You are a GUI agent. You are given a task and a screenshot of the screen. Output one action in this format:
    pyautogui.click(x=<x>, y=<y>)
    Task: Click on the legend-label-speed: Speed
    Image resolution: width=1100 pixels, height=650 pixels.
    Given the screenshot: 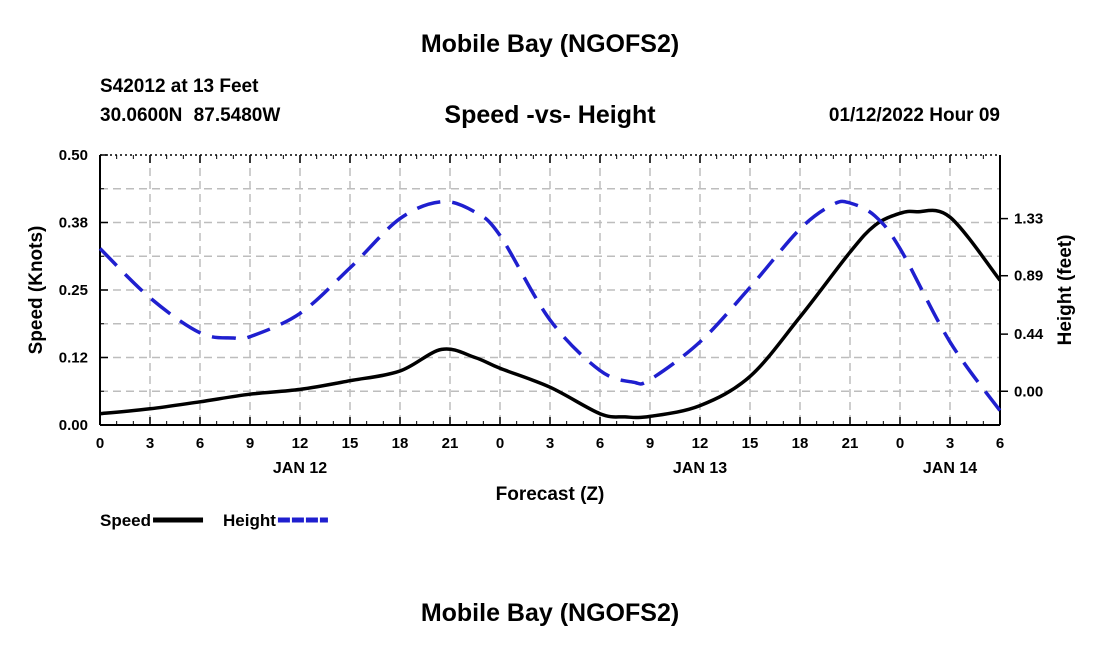 What is the action you would take?
    pyautogui.click(x=125, y=520)
    